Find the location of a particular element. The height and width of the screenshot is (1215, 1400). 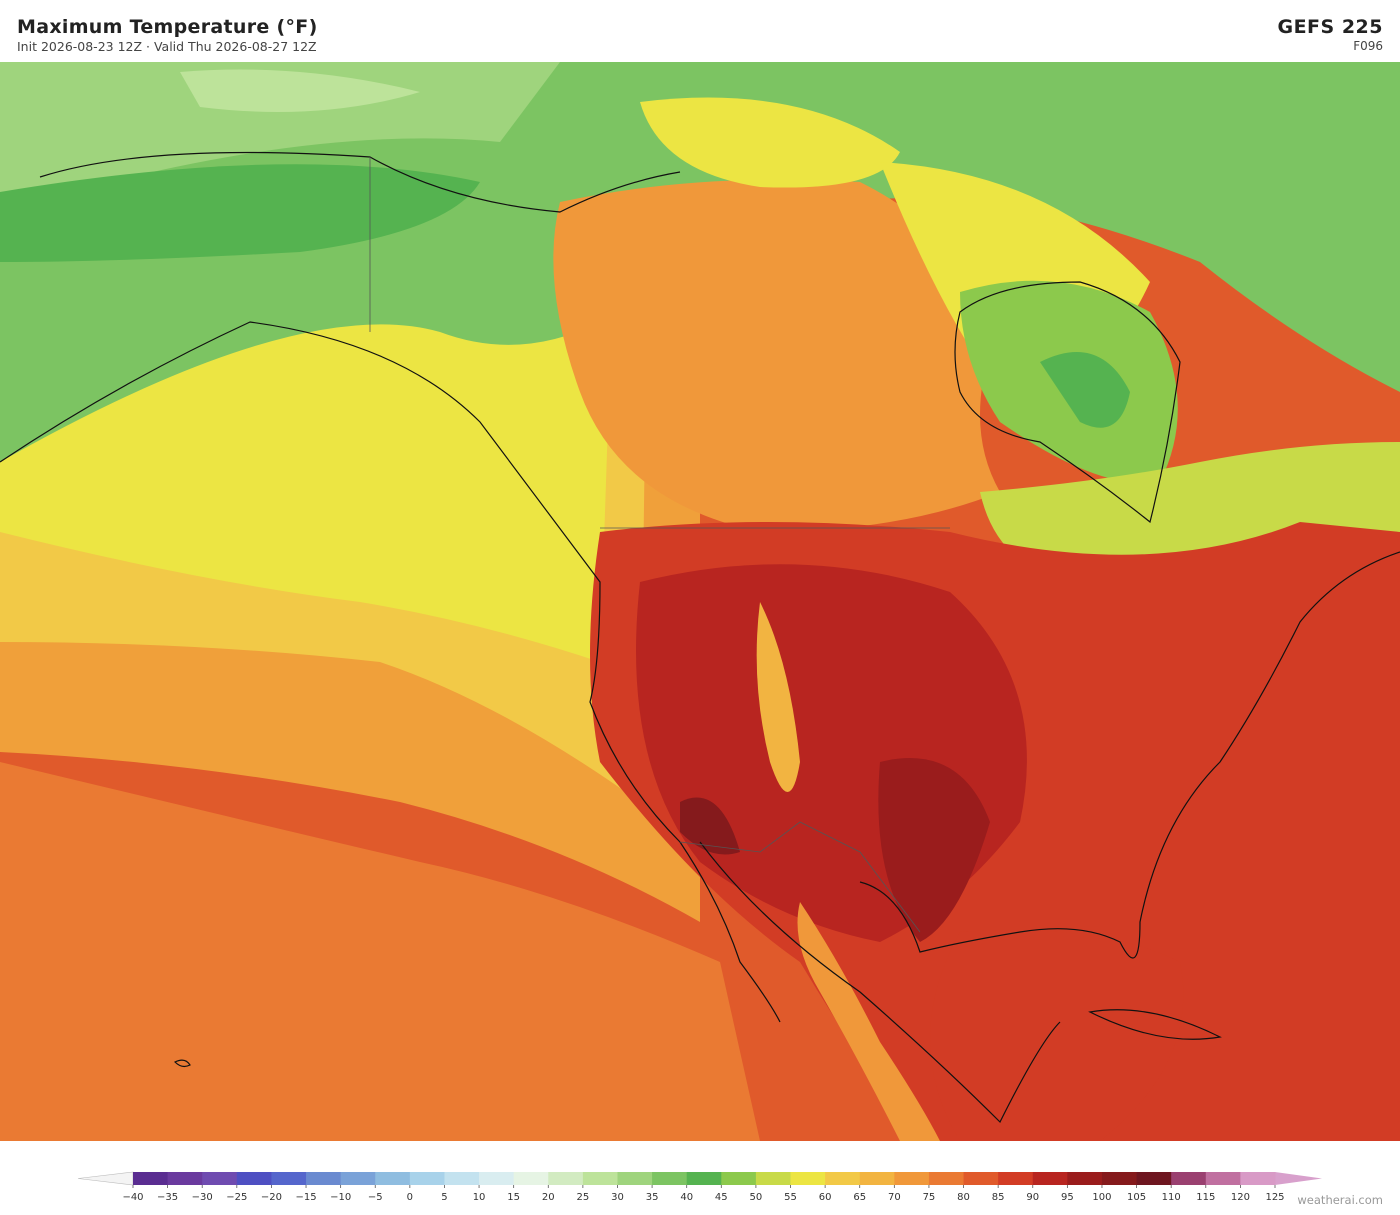

colorbar-tick-label: 100 is located at coordinates (1101, 1197).